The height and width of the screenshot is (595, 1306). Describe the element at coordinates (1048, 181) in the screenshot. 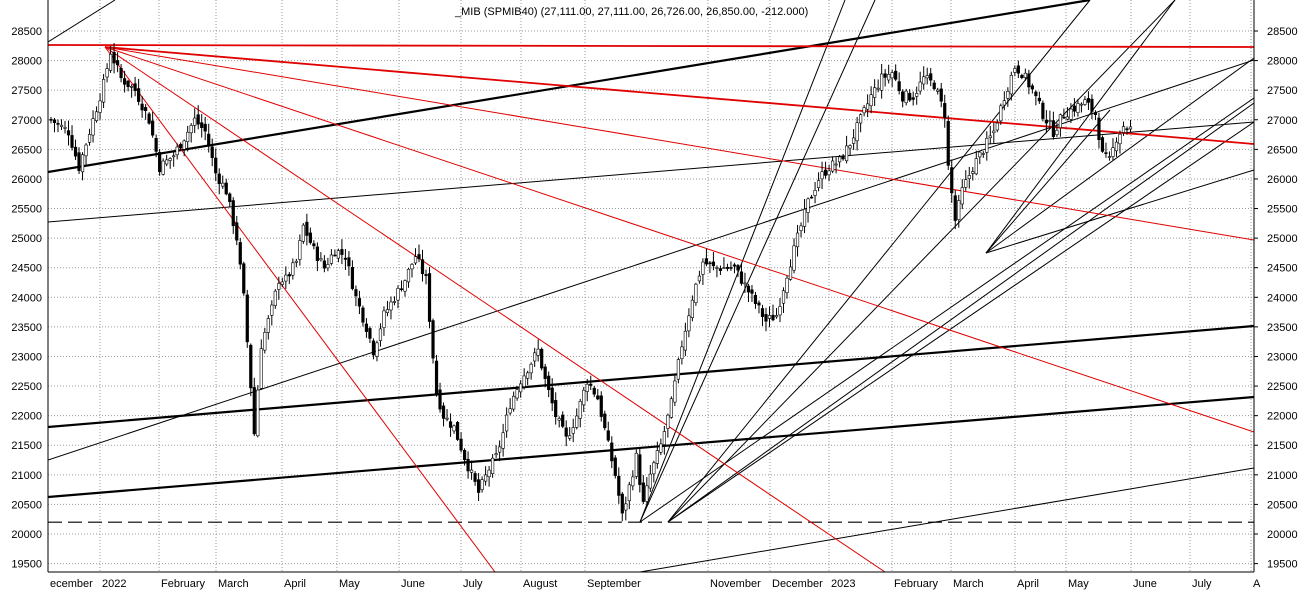

I see `trendline-black` at that location.